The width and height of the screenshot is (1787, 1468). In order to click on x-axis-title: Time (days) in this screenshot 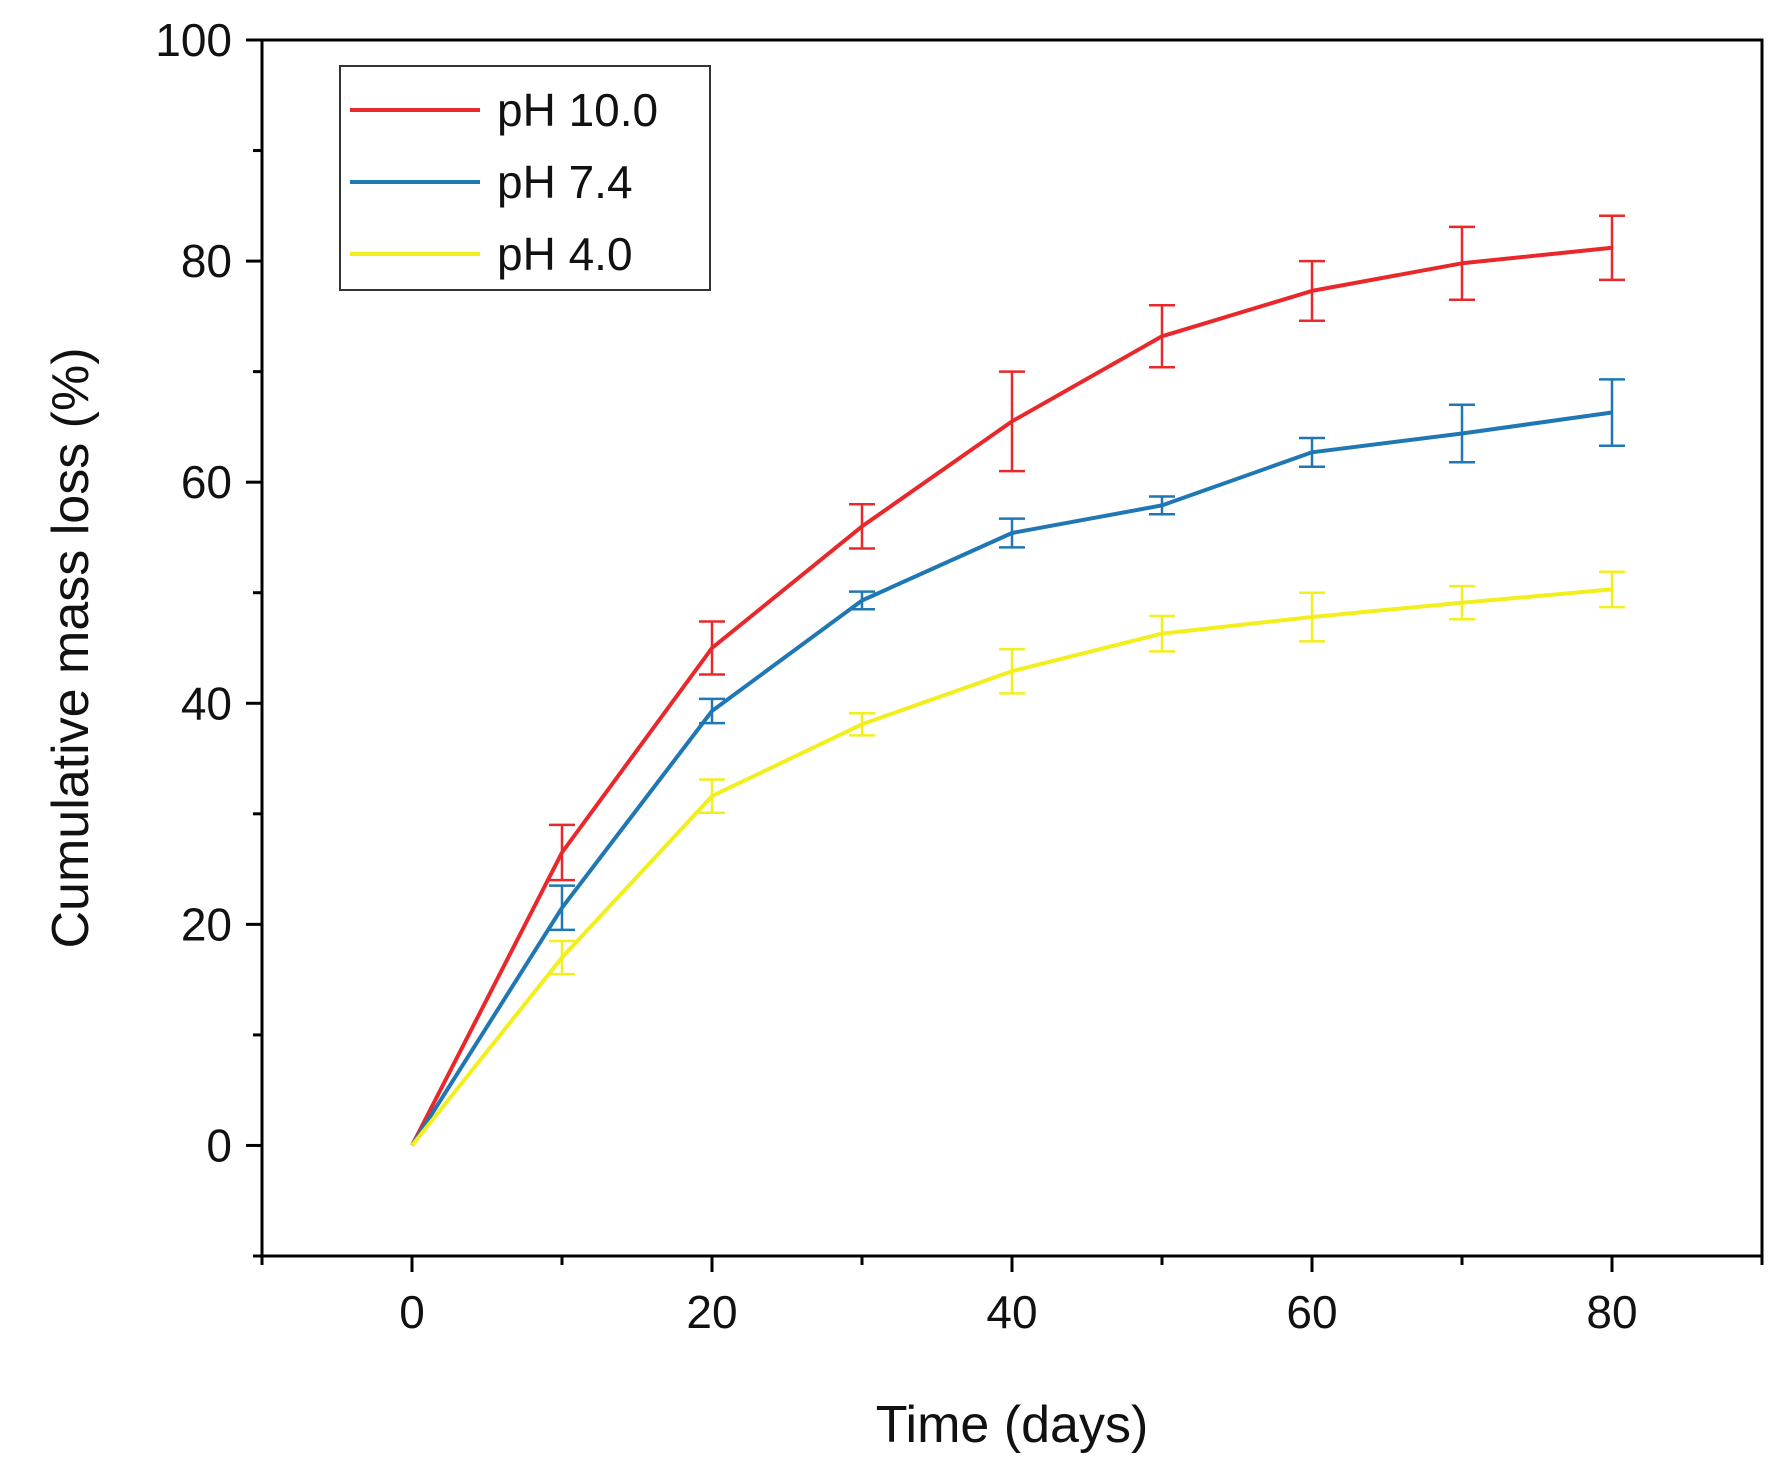, I will do `click(1012, 1425)`.